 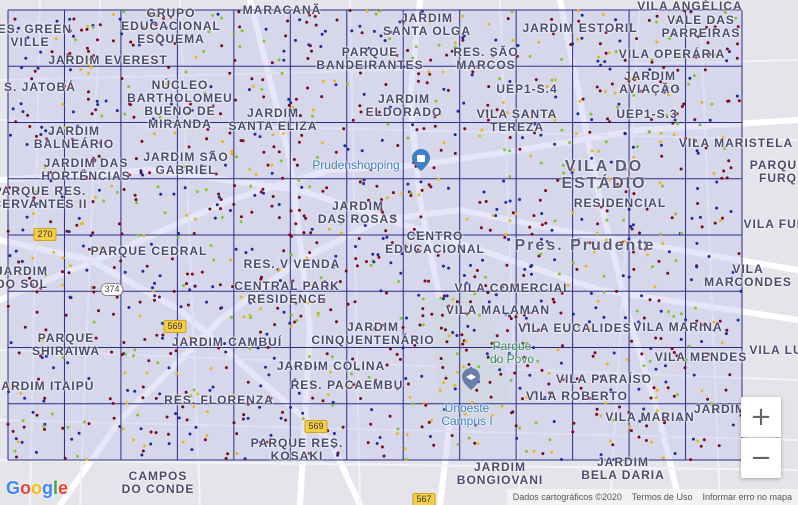 I want to click on zoom-out-button: −, so click(x=761, y=458).